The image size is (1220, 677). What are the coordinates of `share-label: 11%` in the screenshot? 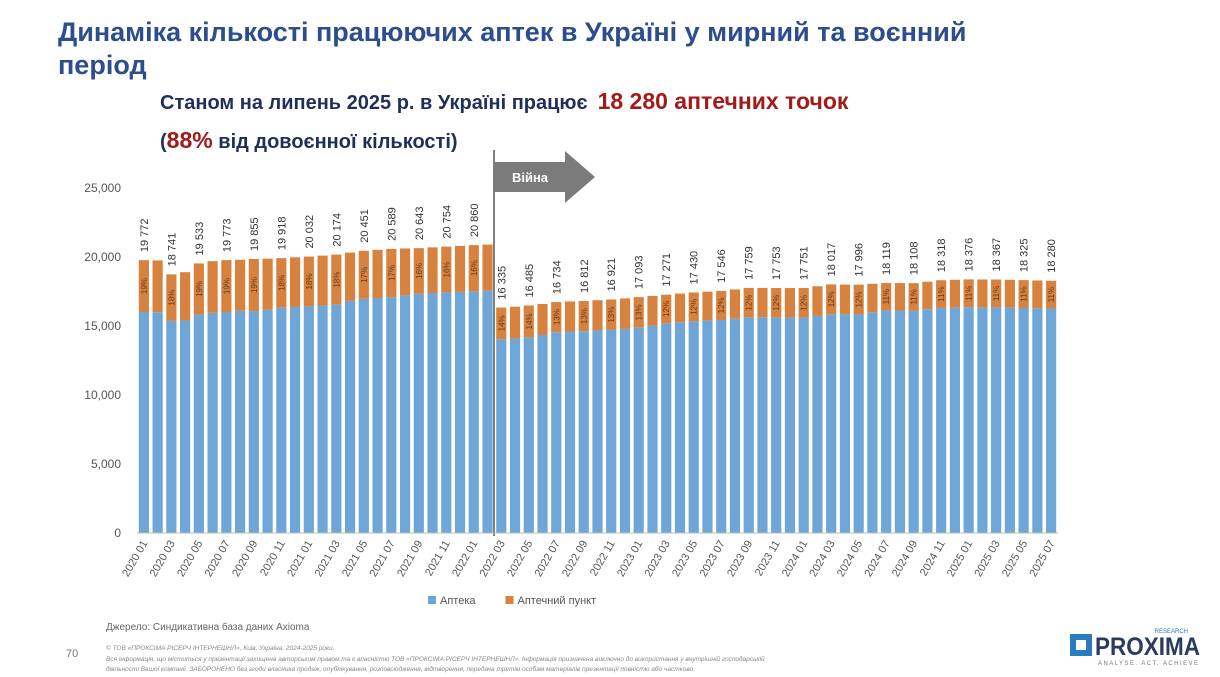 It's located at (969, 293).